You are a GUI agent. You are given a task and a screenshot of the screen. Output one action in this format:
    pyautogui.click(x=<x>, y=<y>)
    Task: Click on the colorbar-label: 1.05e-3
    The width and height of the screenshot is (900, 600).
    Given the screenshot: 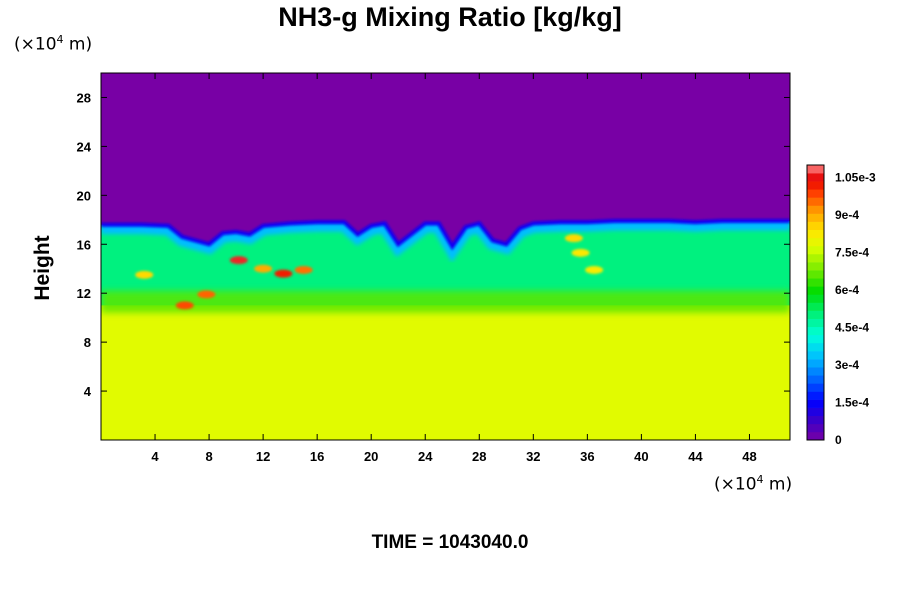 What is the action you would take?
    pyautogui.click(x=855, y=178)
    